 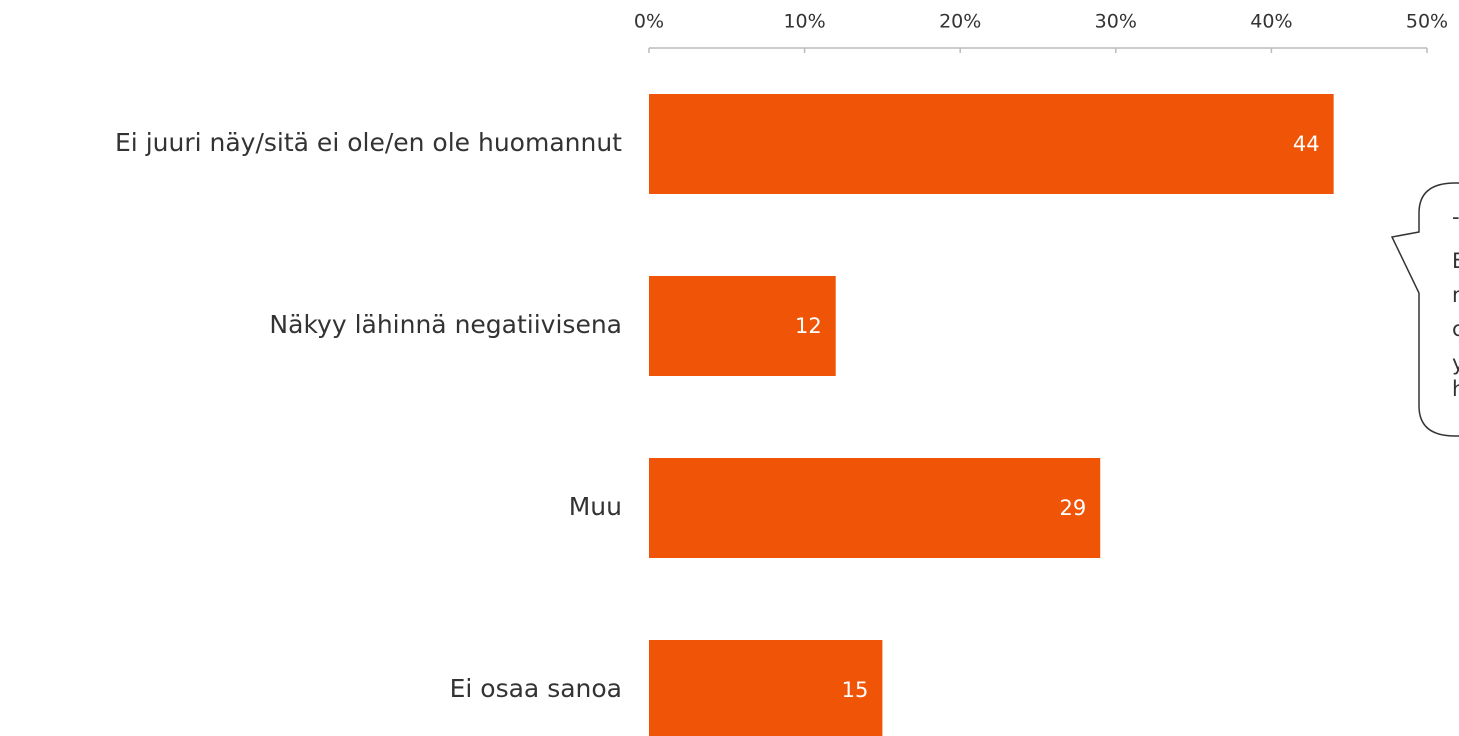 I want to click on value-label: 12, so click(x=808, y=326).